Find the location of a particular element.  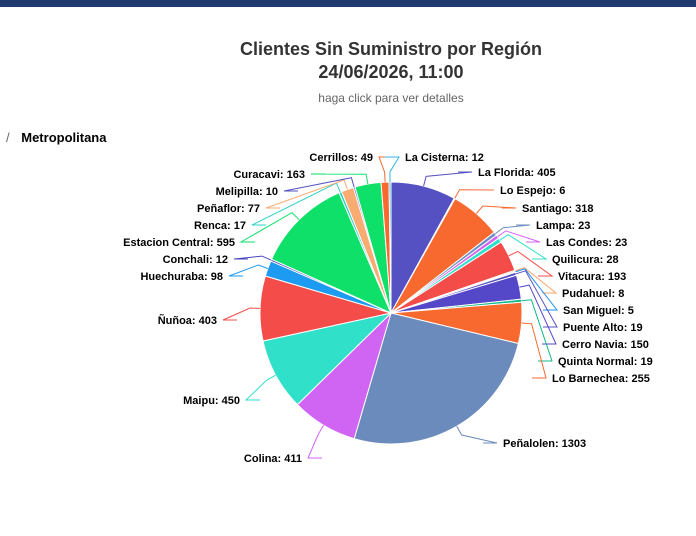

label-connector-la-florida is located at coordinates (448, 179).